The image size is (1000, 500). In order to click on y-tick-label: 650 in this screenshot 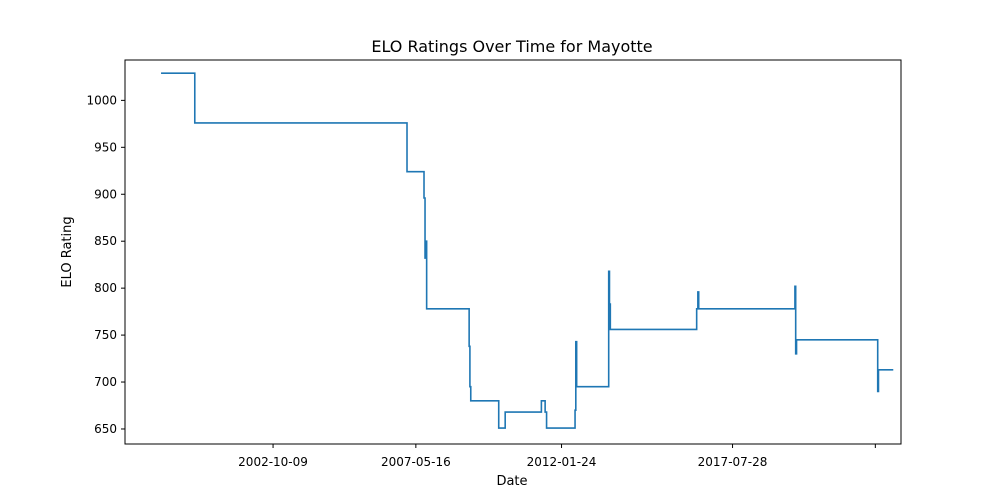, I will do `click(105, 429)`.